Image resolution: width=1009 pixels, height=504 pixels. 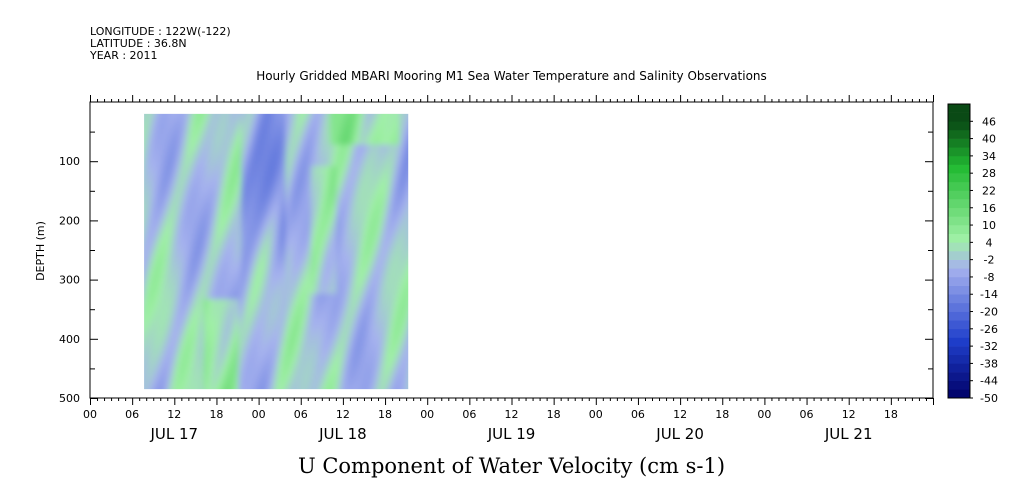 What do you see at coordinates (848, 434) in the screenshot?
I see `x-day-label: JUL 21` at bounding box center [848, 434].